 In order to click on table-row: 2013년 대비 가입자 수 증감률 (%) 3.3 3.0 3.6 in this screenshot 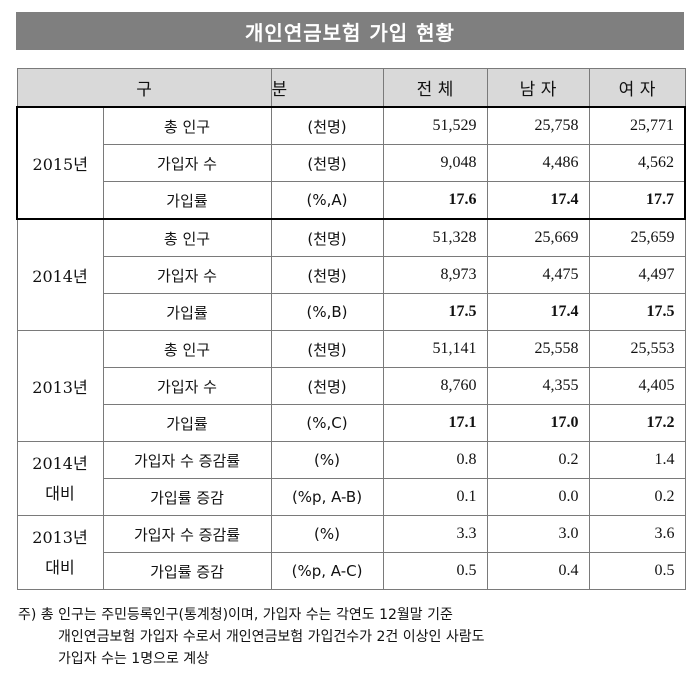, I will do `click(351, 552)`.